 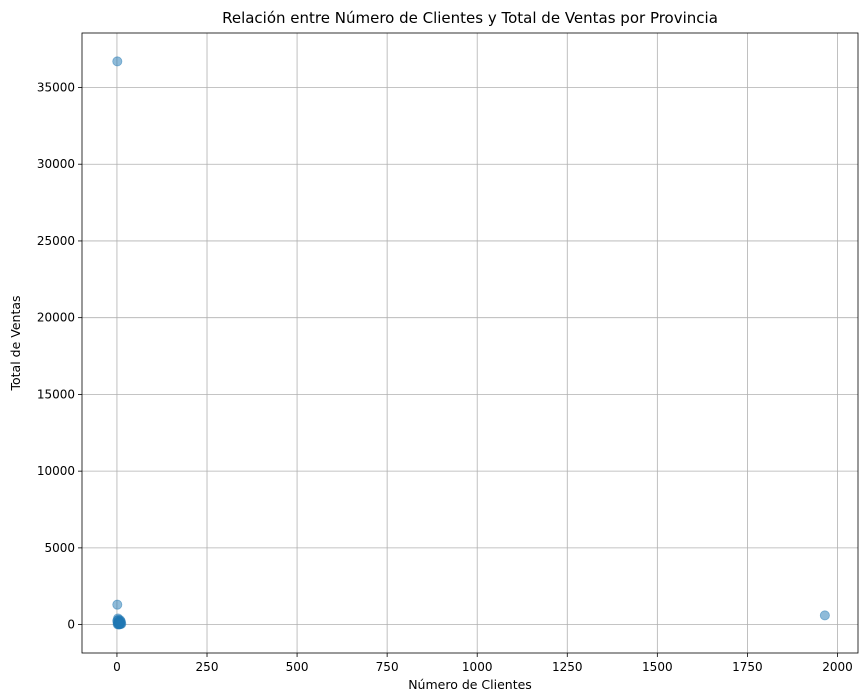 What do you see at coordinates (747, 667) in the screenshot?
I see `x-tick-label: 1750` at bounding box center [747, 667].